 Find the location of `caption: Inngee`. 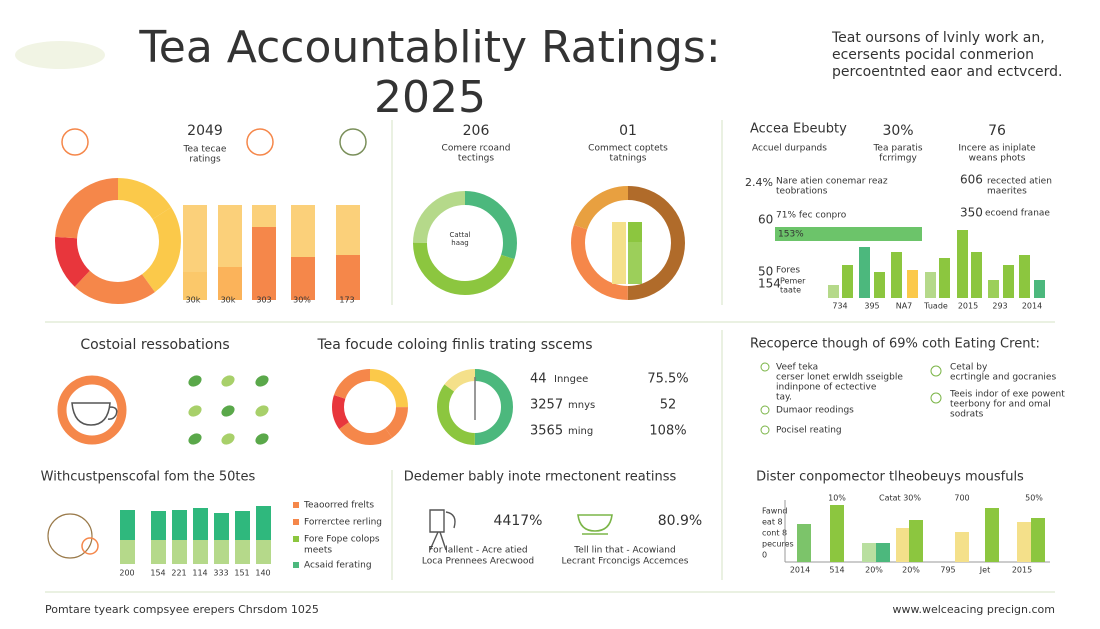

caption: Inngee is located at coordinates (571, 379).